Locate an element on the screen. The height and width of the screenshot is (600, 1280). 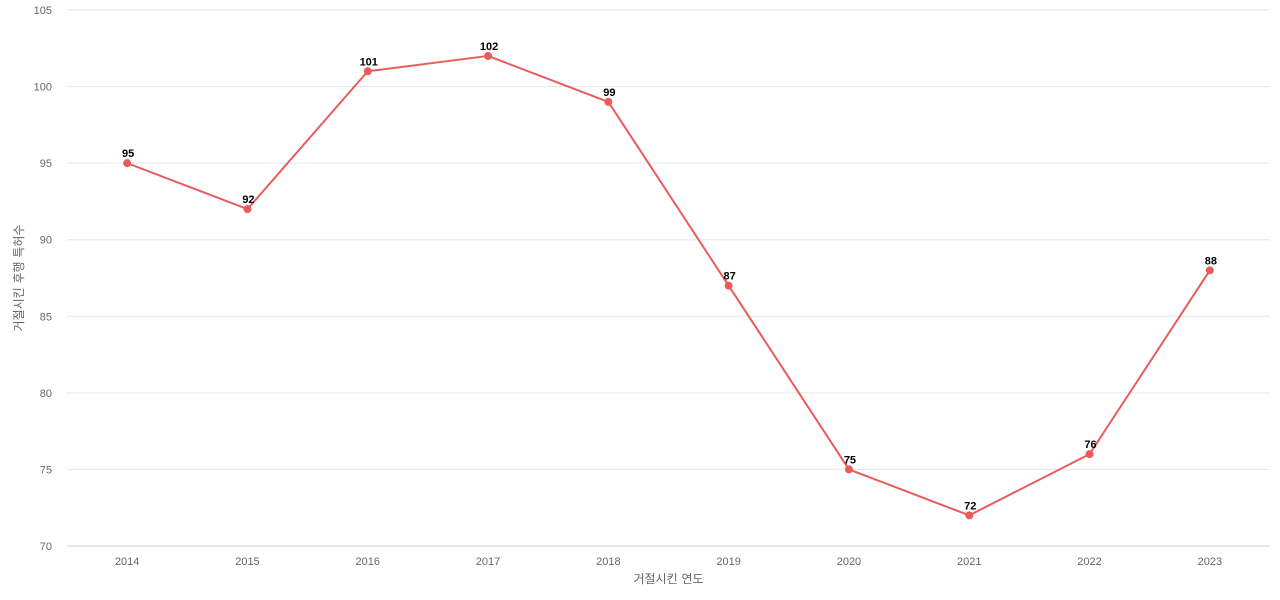
data-label: 101 is located at coordinates (369, 62).